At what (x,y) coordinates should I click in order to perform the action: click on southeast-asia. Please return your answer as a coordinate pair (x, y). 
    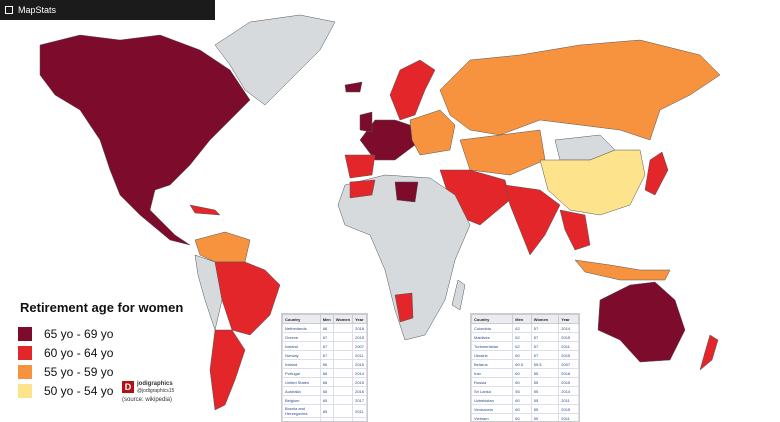
    Looking at the image, I should click on (575, 230).